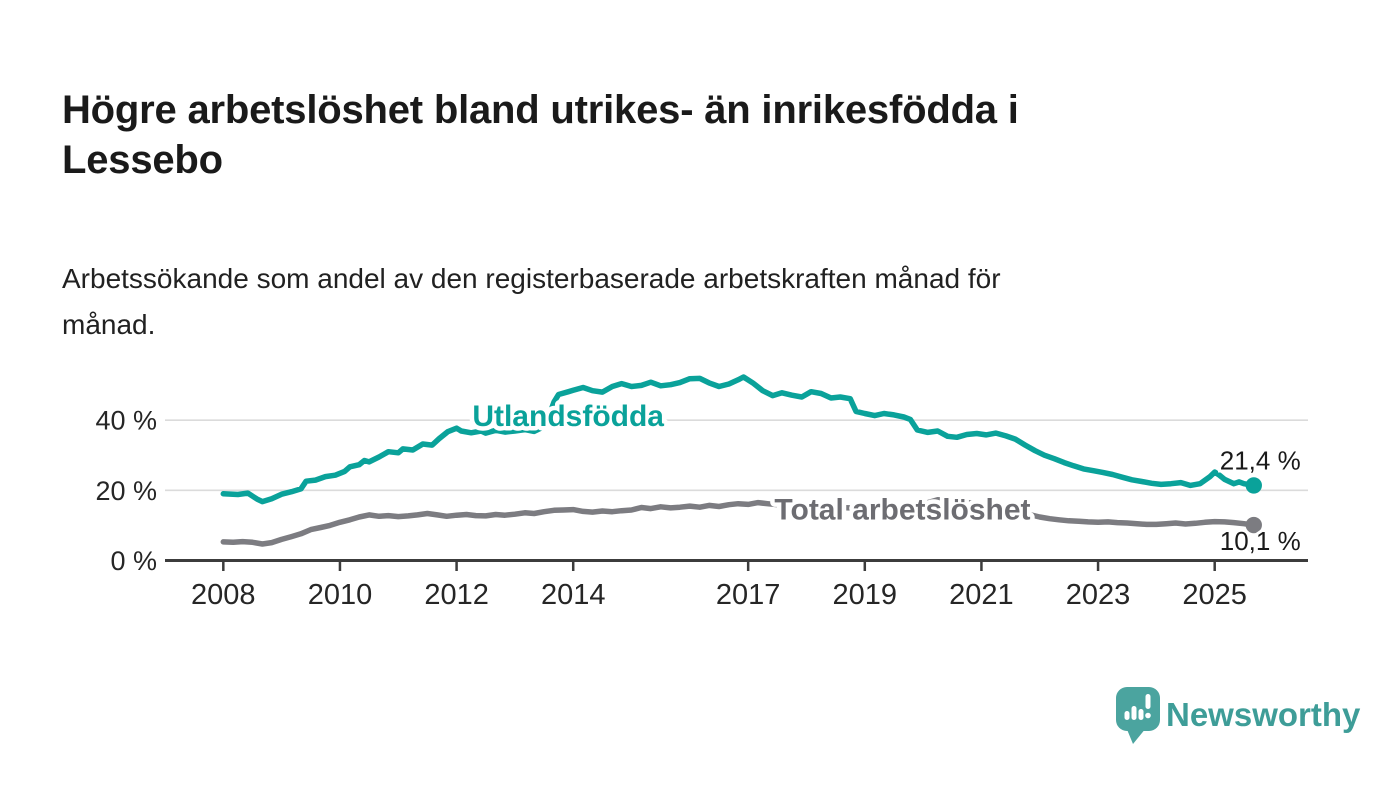 The height and width of the screenshot is (794, 1400). I want to click on x-tick-label: 2025, so click(1214, 595).